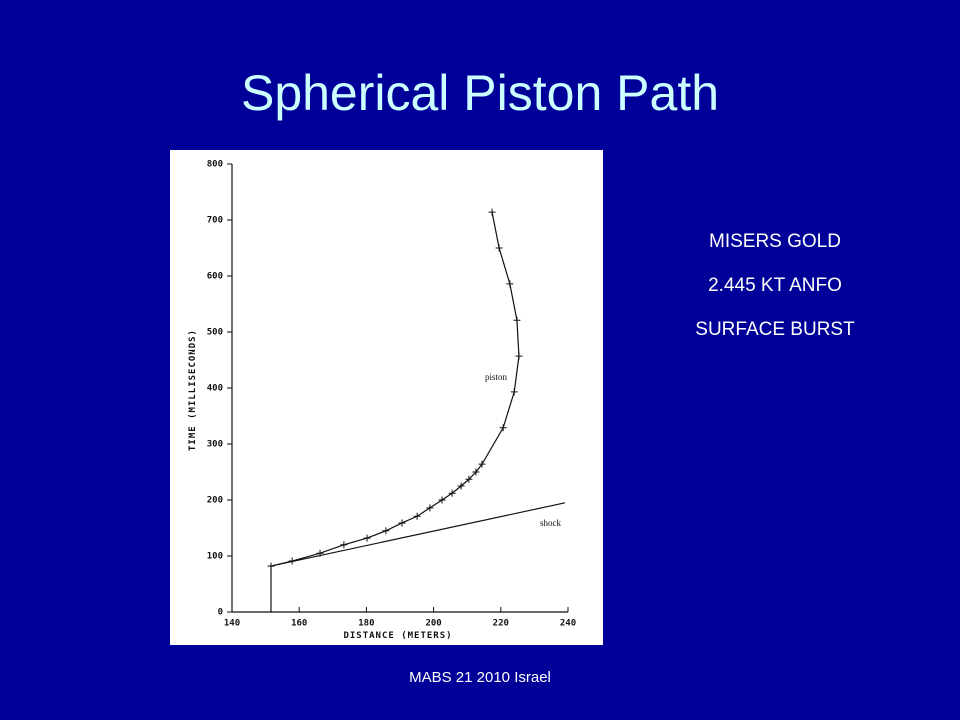 The image size is (960, 720). What do you see at coordinates (366, 624) in the screenshot?
I see `x-tick-label: 180` at bounding box center [366, 624].